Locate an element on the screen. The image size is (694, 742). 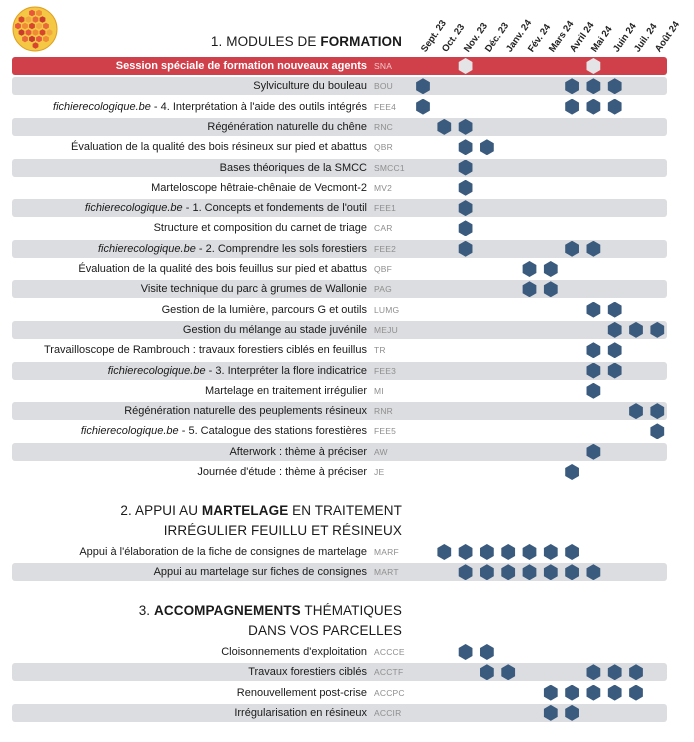
schedule-row: Sylviculture du bouleau BOU is located at coordinates (339, 86).